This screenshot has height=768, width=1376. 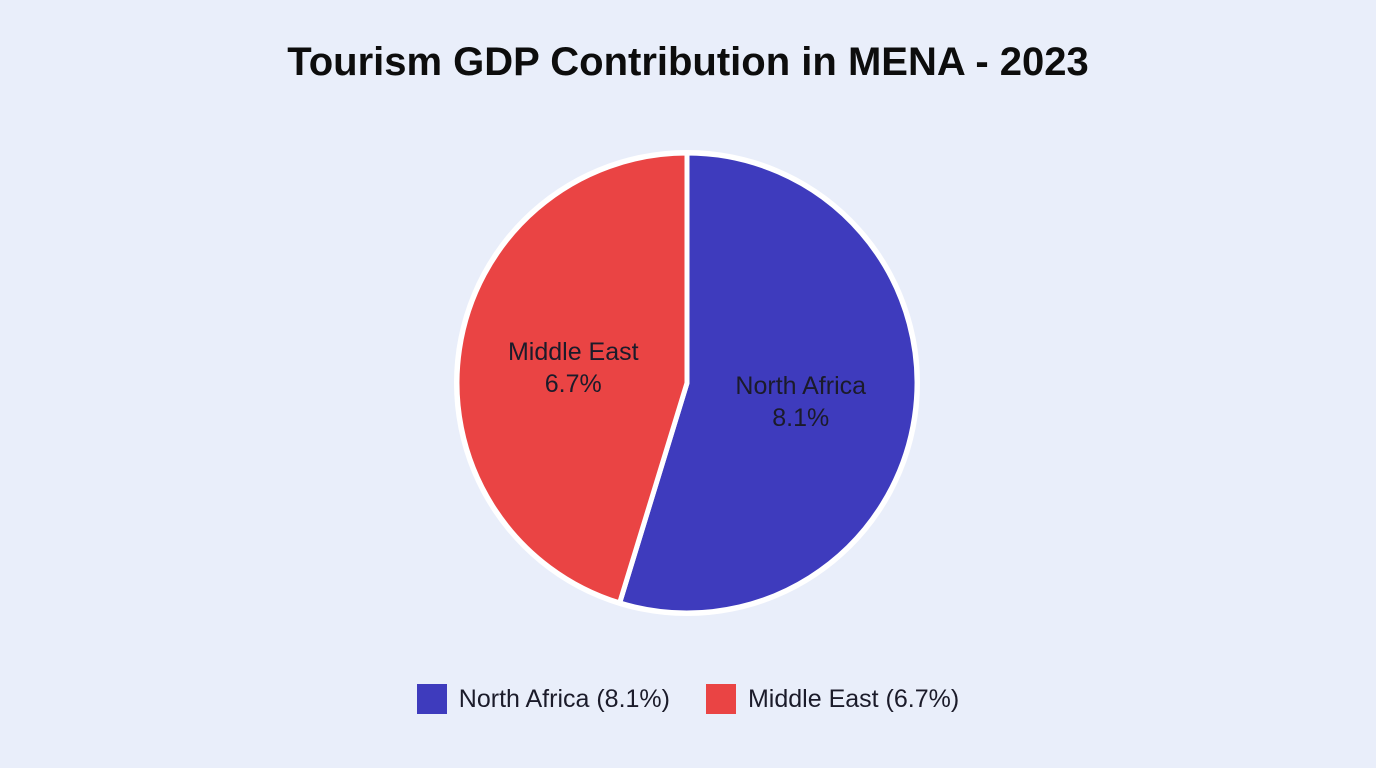 What do you see at coordinates (573, 352) in the screenshot?
I see `slice-label-name-middle-east: Middle East` at bounding box center [573, 352].